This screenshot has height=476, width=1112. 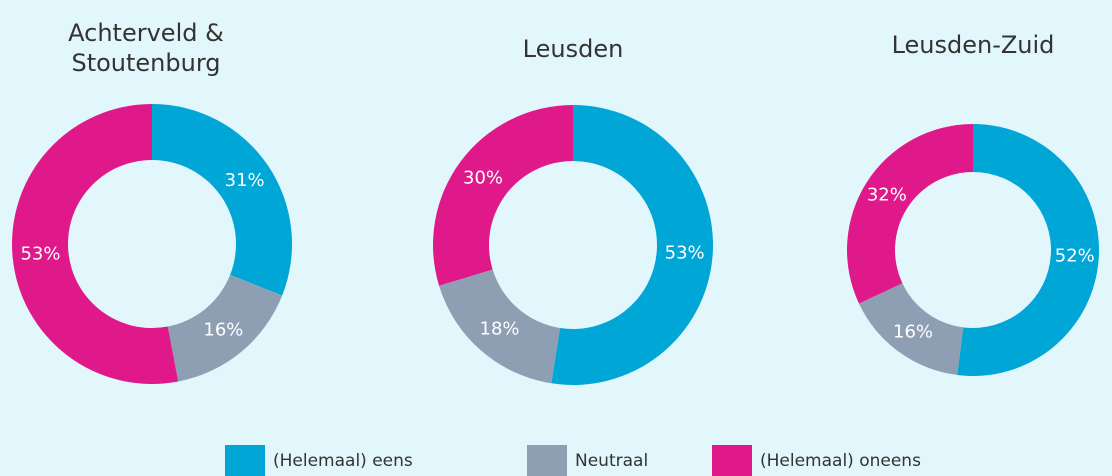 What do you see at coordinates (500, 329) in the screenshot?
I see `data-label: 18%` at bounding box center [500, 329].